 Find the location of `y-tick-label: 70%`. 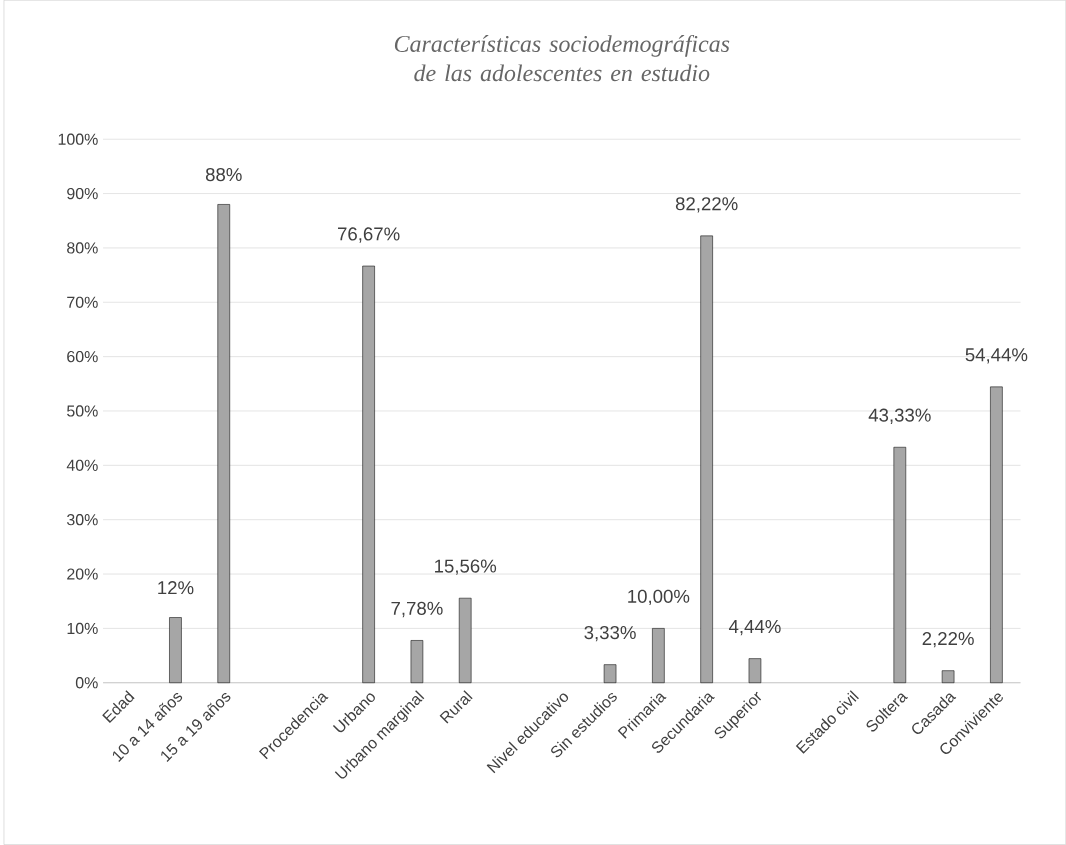

y-tick-label: 70% is located at coordinates (82, 302).